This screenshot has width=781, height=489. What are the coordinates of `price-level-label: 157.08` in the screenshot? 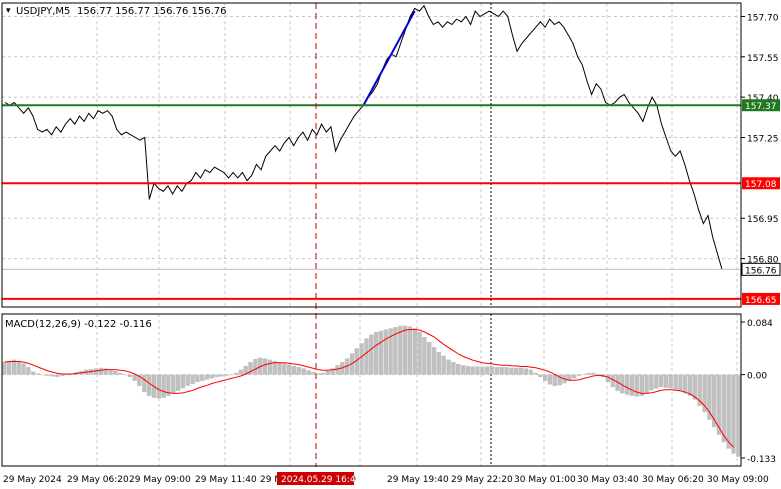 It's located at (761, 185).